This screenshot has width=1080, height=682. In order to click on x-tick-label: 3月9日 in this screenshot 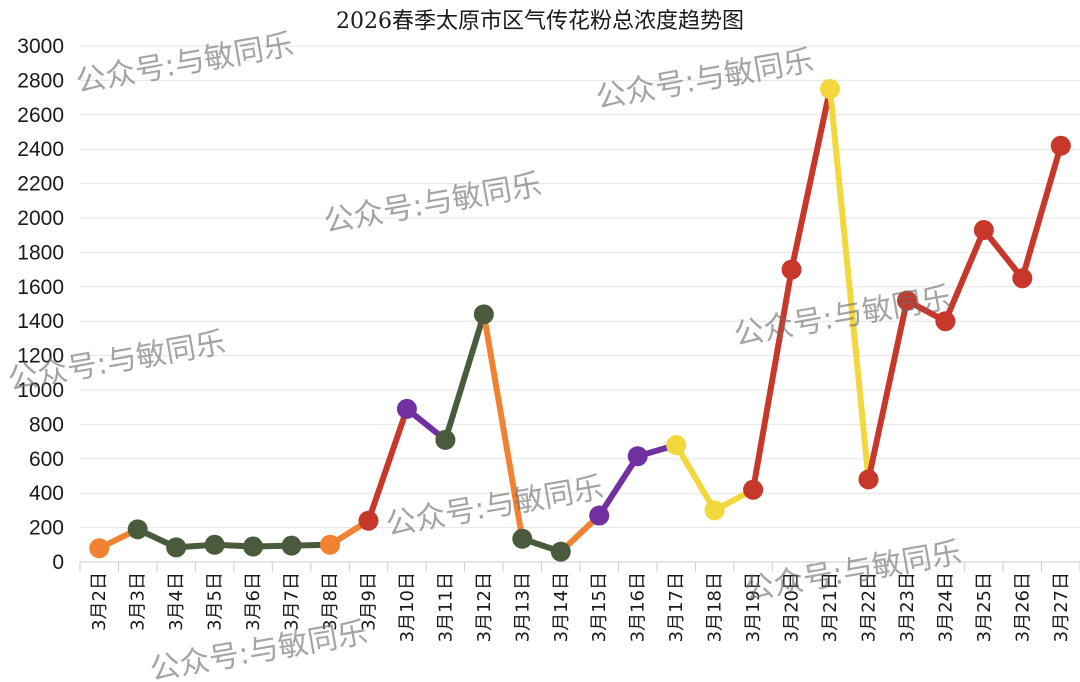, I will do `click(368, 601)`.